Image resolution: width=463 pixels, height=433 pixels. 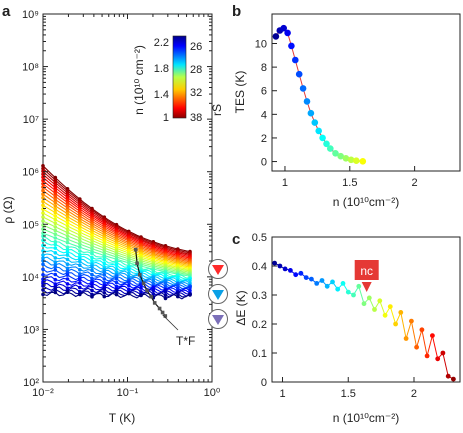 What do you see at coordinates (30, 68) in the screenshot?
I see `y-tick-label: 10⁸` at bounding box center [30, 68].